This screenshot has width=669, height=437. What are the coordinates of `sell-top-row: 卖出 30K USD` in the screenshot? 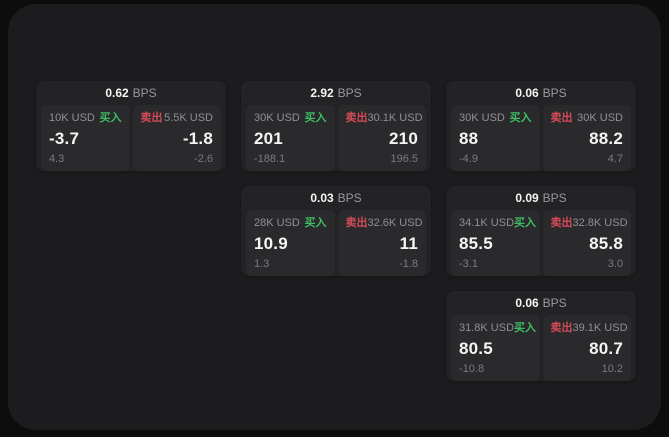 It's located at (587, 118).